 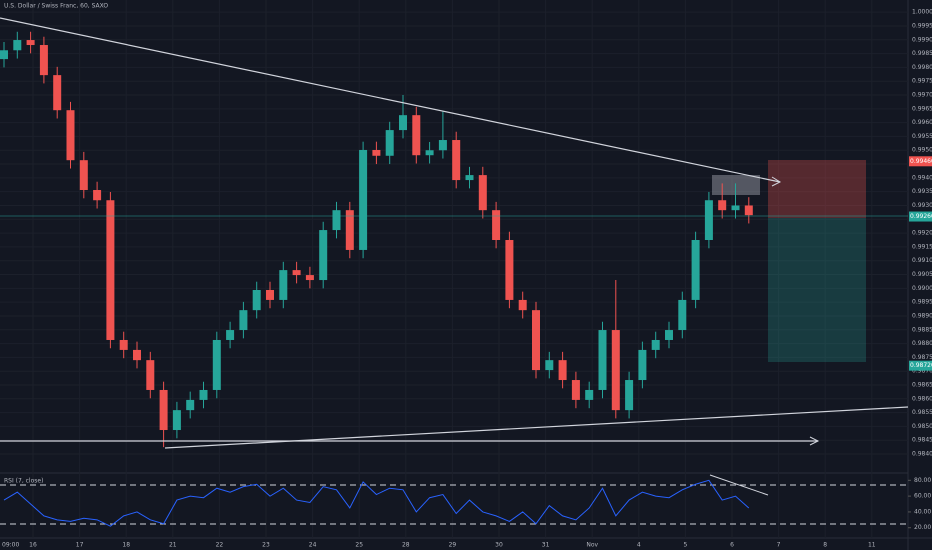 I want to click on rsi-tick-label: 60.00, so click(x=922, y=496).